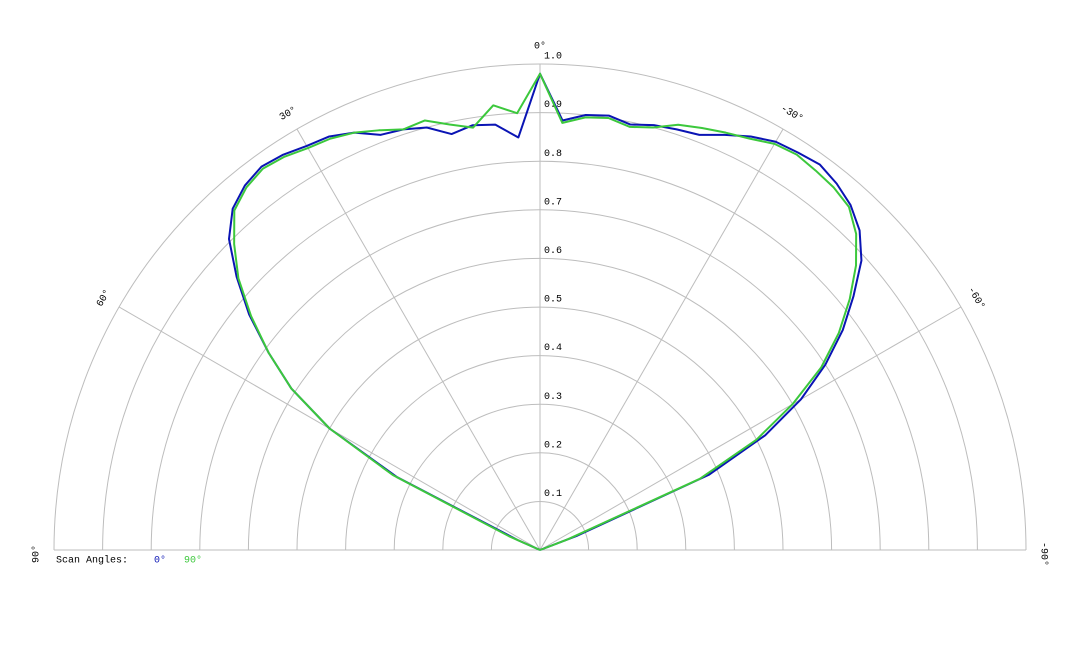  What do you see at coordinates (791, 114) in the screenshot?
I see `angle-label: -30°` at bounding box center [791, 114].